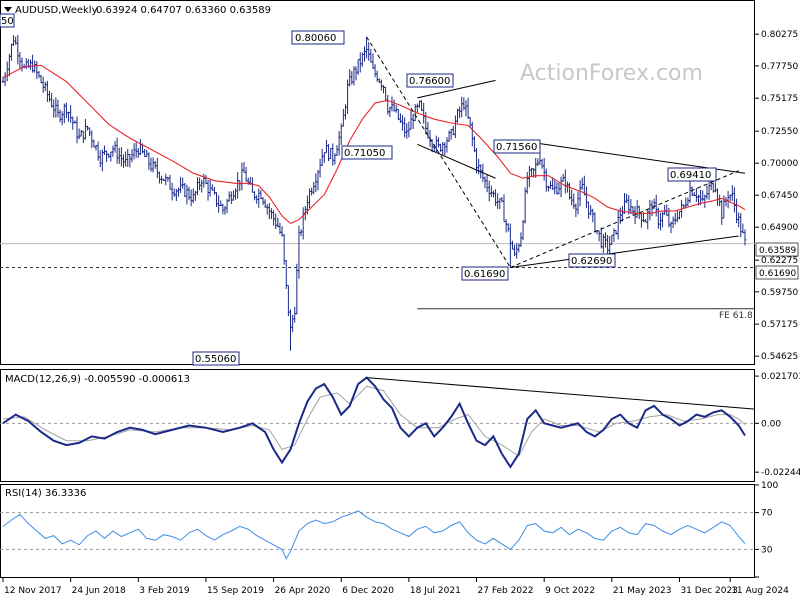  Describe the element at coordinates (364, 153) in the screenshot. I see `label-0-7105-text: 0.71050` at that location.